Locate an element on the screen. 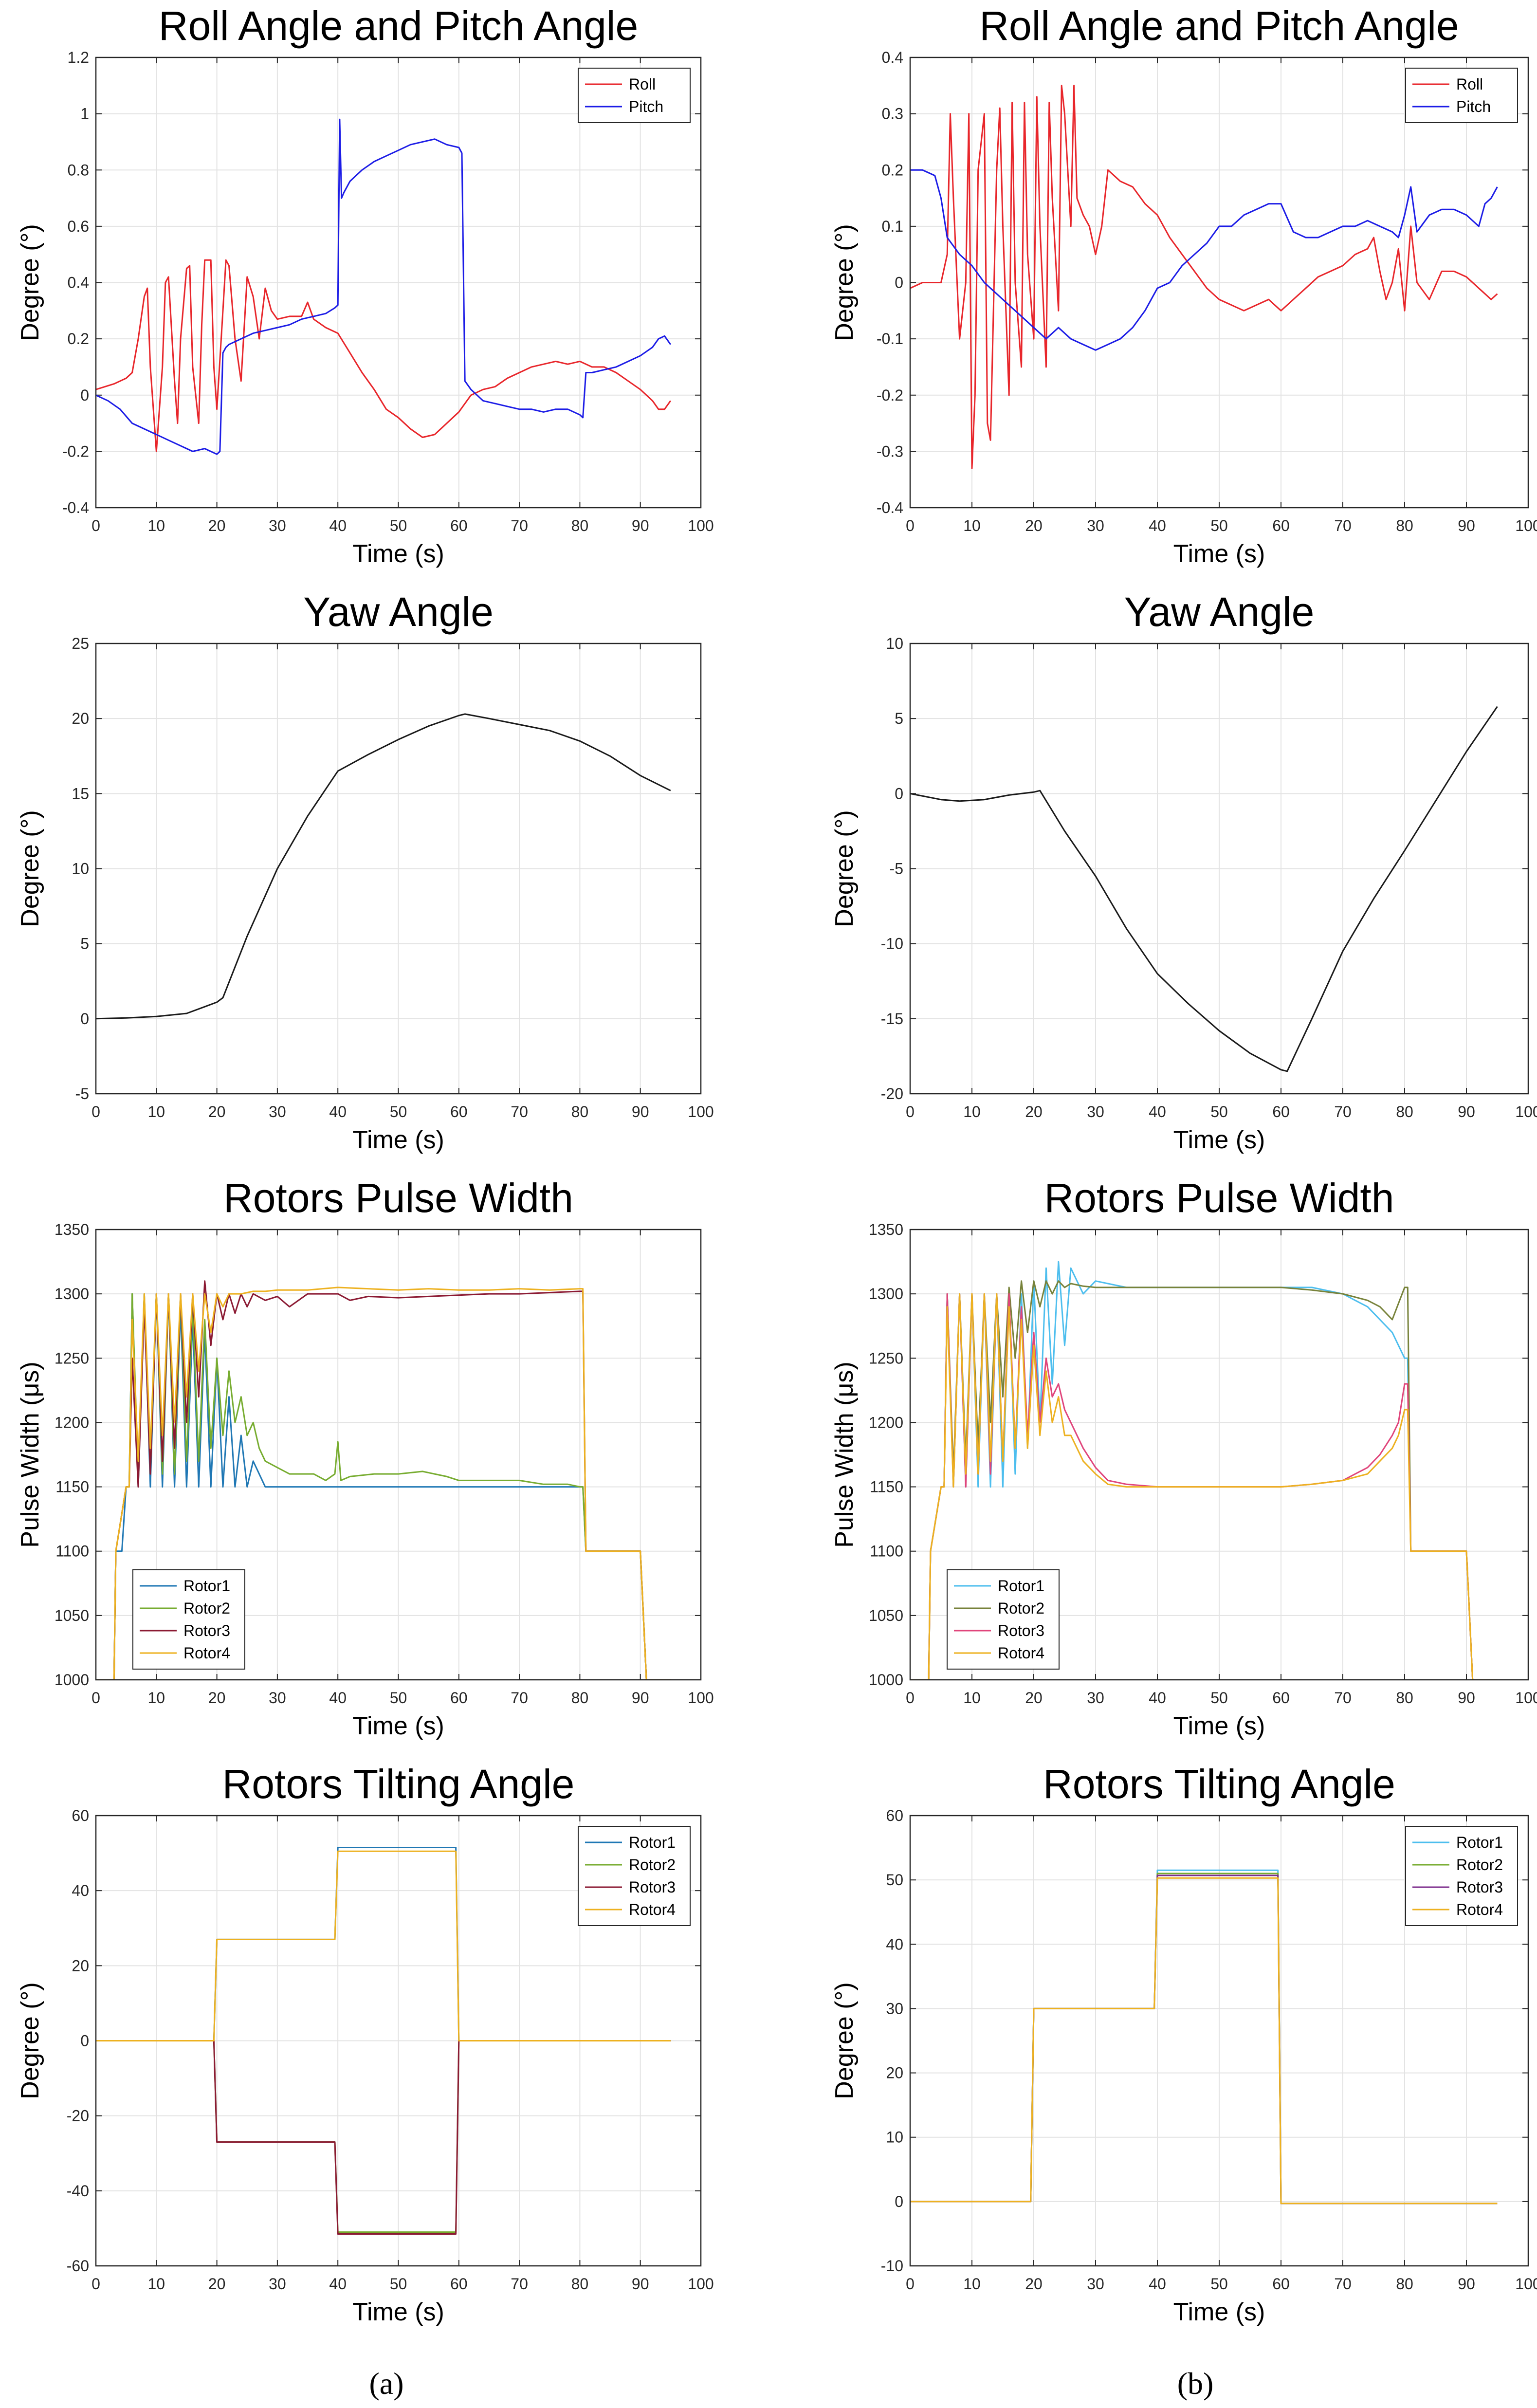 This screenshot has height=2408, width=1537. y-tick-label: -60 is located at coordinates (78, 2266).